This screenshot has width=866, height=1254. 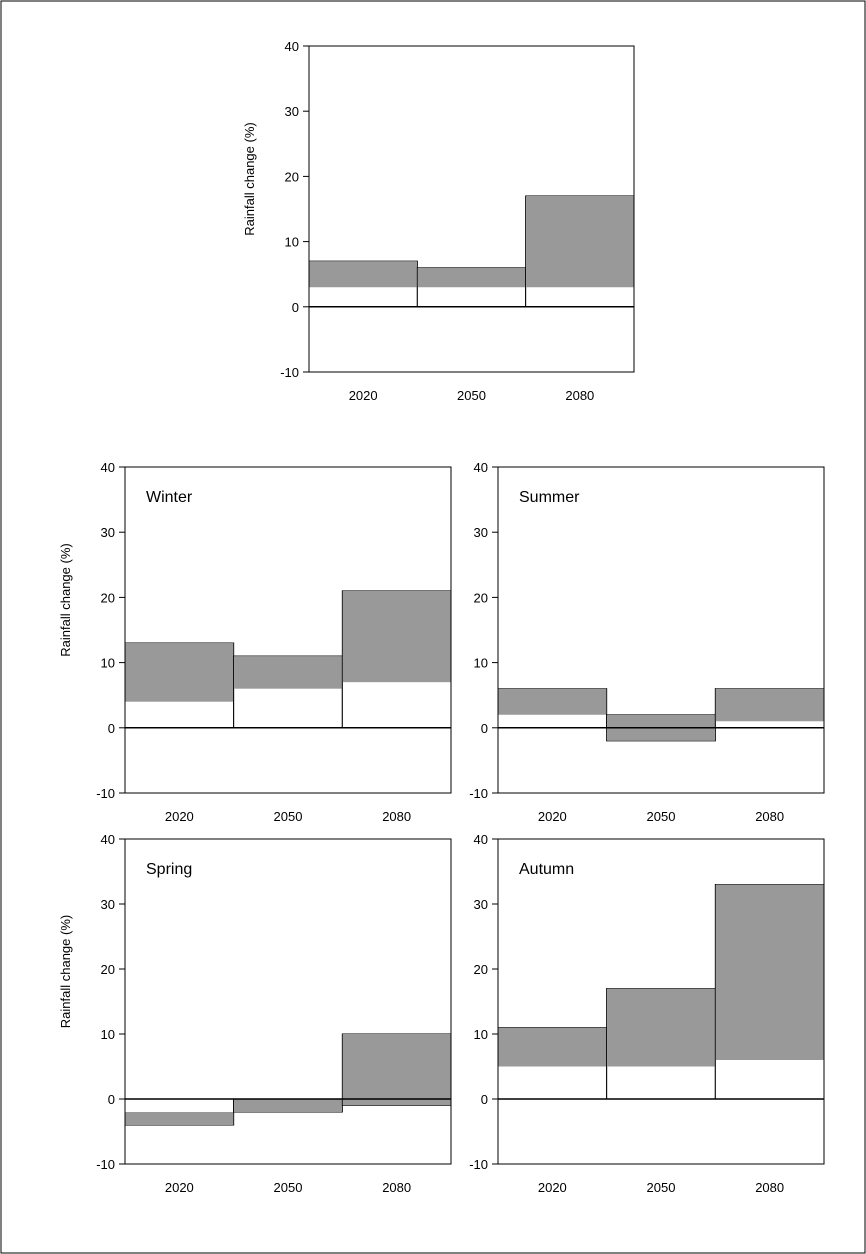 I want to click on chart-panel: -10 0 10 20 30 40 2020 2050 2080 Summer, so click(x=647, y=642).